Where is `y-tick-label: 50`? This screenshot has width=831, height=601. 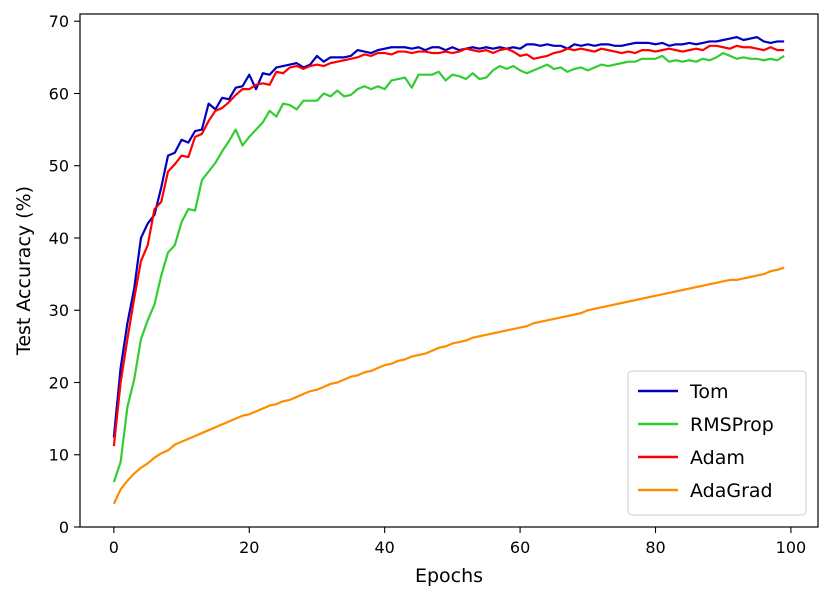
y-tick-label: 50 is located at coordinates (59, 166).